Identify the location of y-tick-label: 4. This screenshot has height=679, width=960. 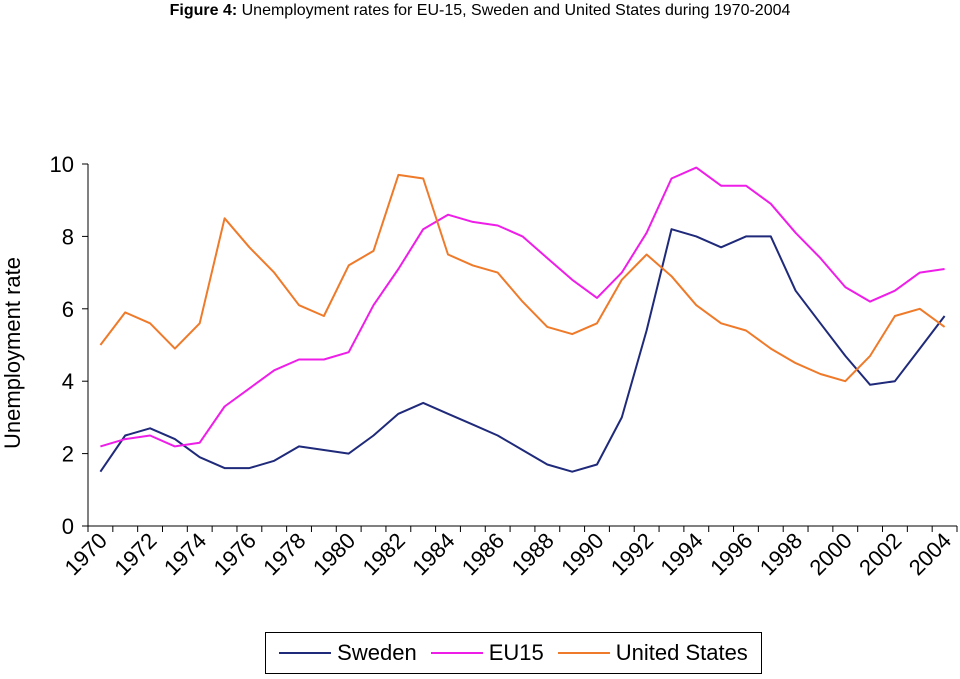
(68, 381).